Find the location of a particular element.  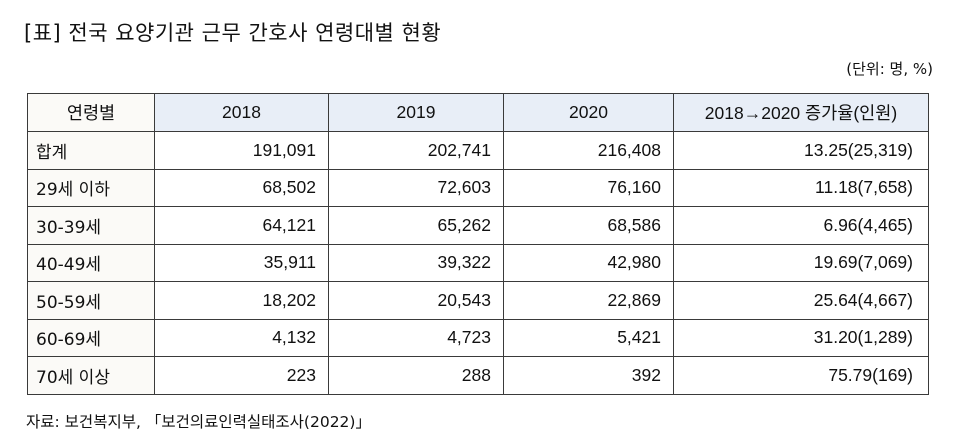

row-label: 60-69세 is located at coordinates (91, 337).